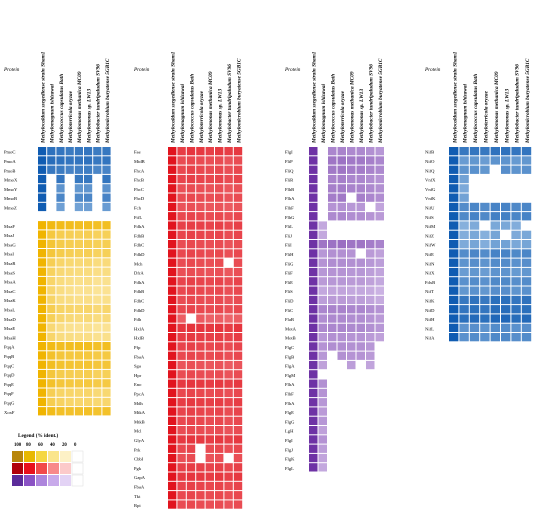 The height and width of the screenshot is (527, 550). What do you see at coordinates (57, 392) in the screenshot?
I see `heatmap-row: PqqF` at bounding box center [57, 392].